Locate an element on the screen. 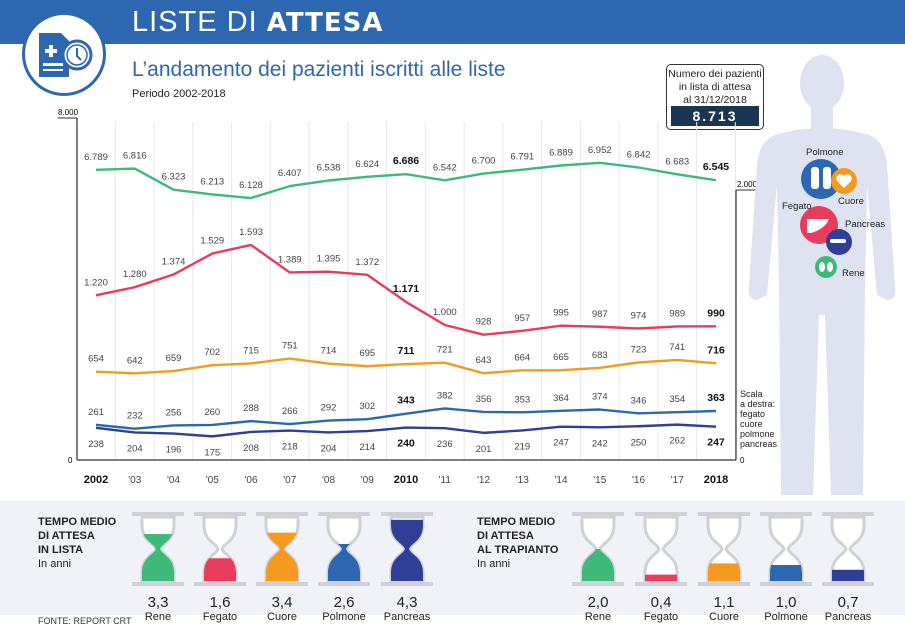  title-line: TEMPO MEDIO is located at coordinates (77, 522).